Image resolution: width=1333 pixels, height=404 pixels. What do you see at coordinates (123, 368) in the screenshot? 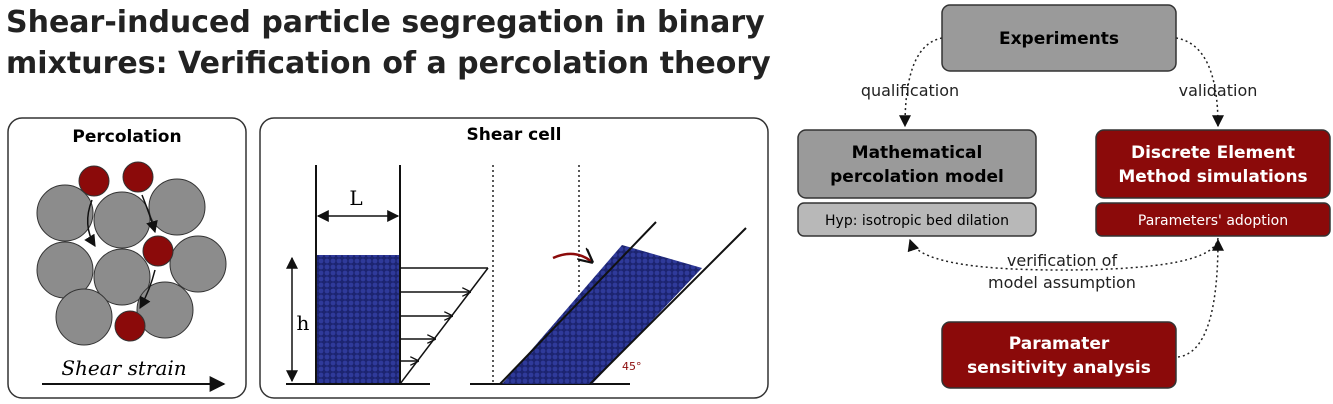
I see `caption: Shear strain` at bounding box center [123, 368].